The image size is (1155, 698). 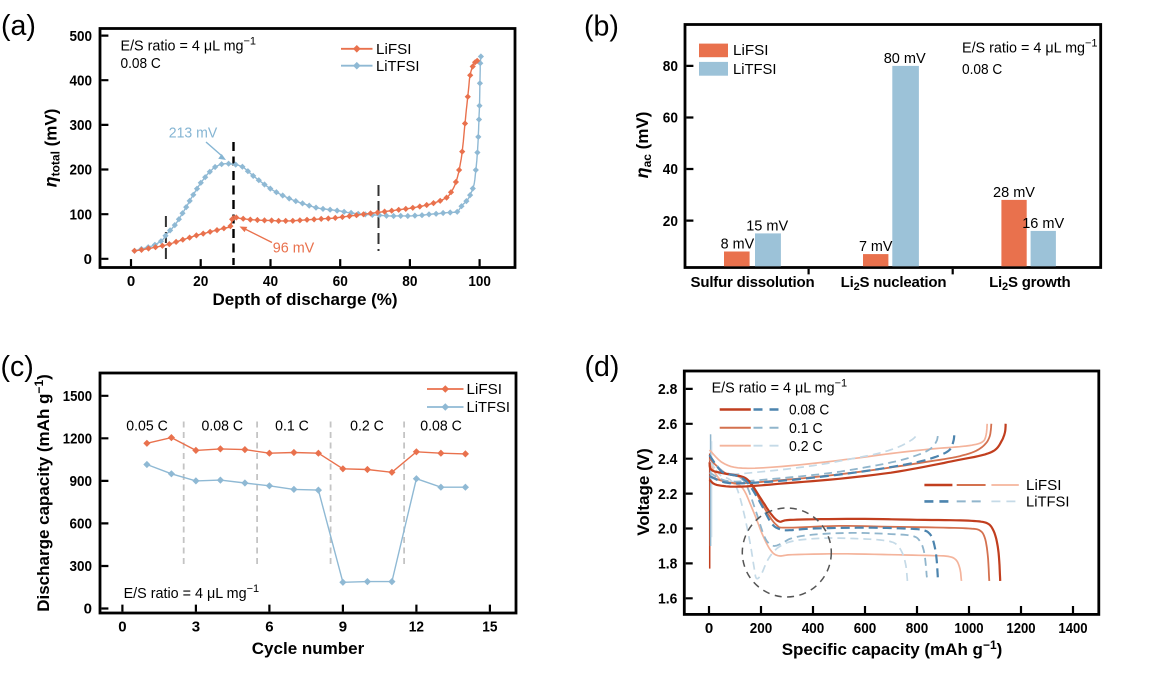 What do you see at coordinates (489, 627) in the screenshot?
I see `svg-text: 15` at bounding box center [489, 627].